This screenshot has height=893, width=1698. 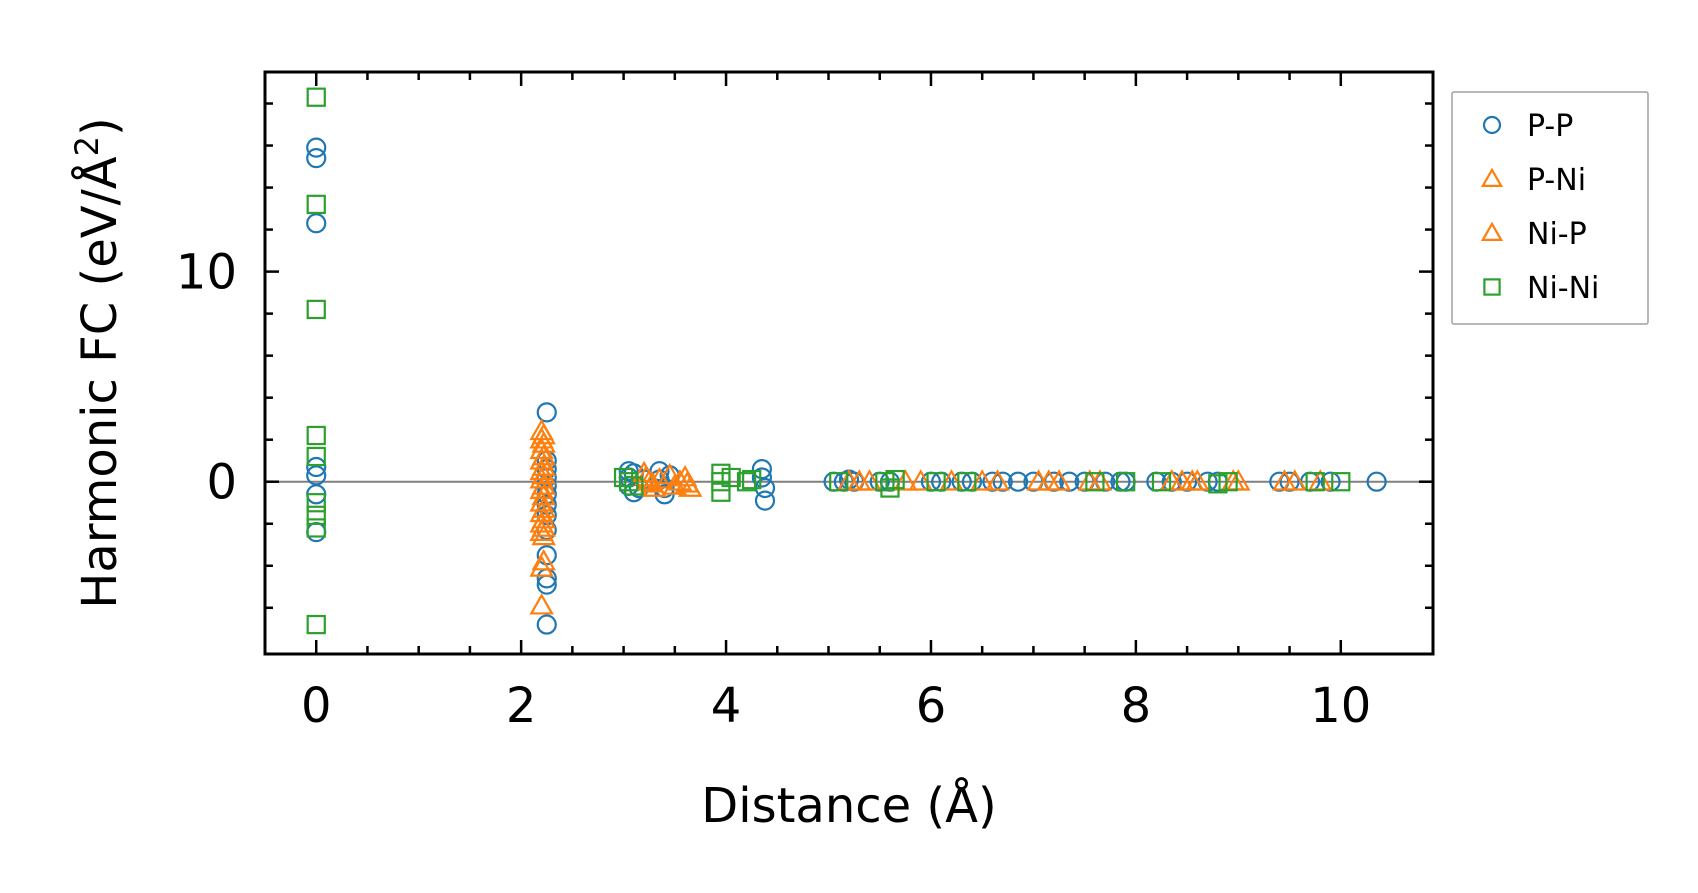 I want to click on x-tick-label: 10, so click(x=1340, y=706).